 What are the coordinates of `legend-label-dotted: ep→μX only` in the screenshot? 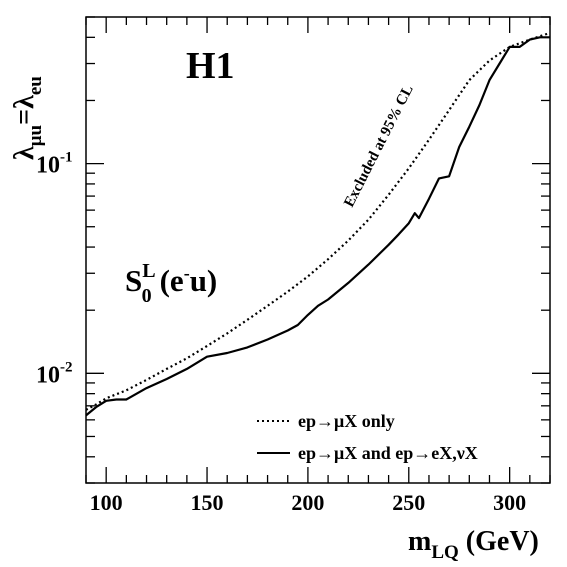 It's located at (346, 421).